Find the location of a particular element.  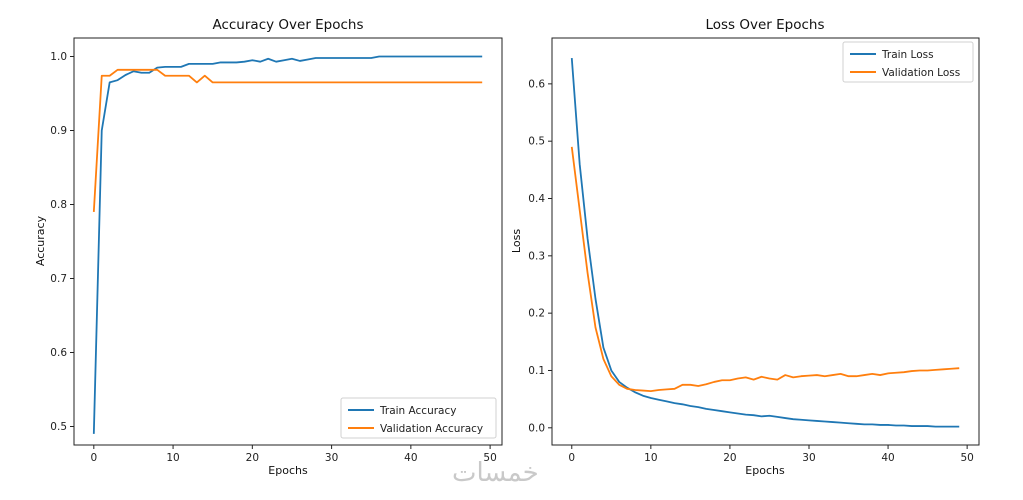

y-tick-label: 0.8 is located at coordinates (58, 205).